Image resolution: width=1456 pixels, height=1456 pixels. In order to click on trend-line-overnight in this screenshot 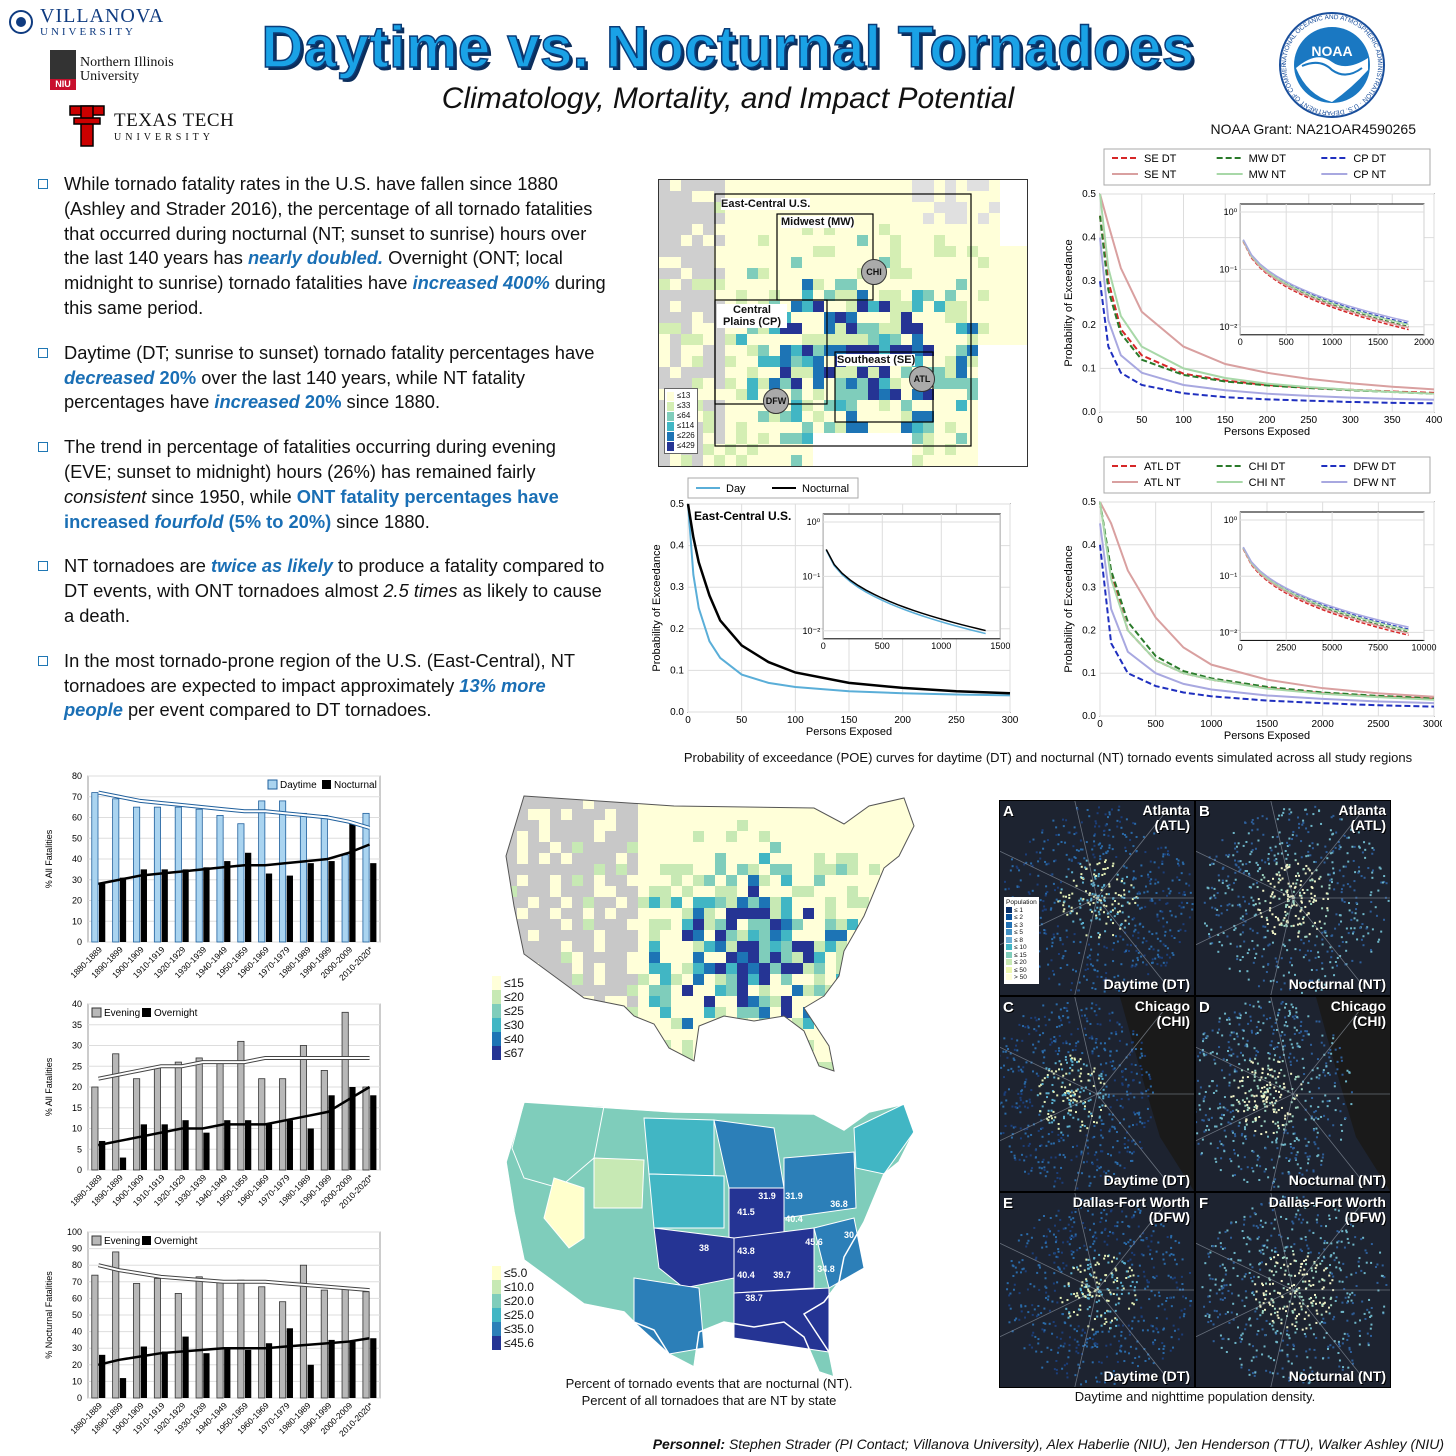, I will do `click(234, 1116)`.